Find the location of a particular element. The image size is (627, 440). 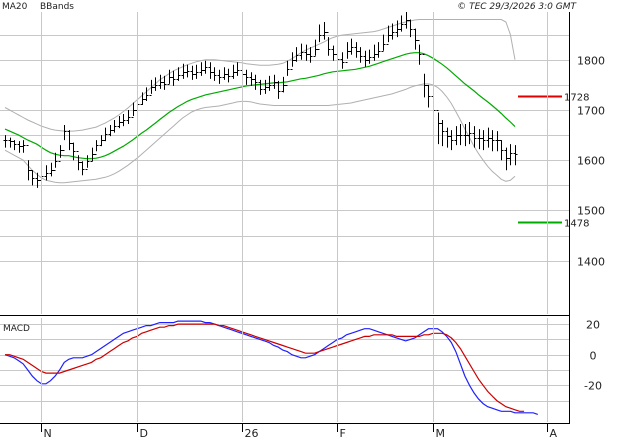

bbands-legend-label: BBands is located at coordinates (57, 7).